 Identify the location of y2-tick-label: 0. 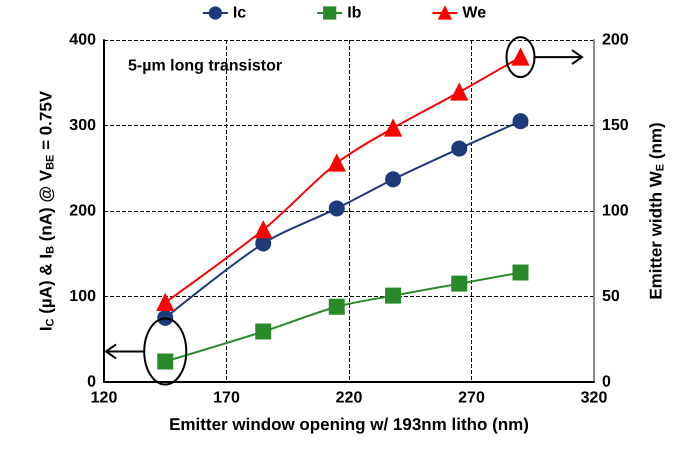
(606, 382).